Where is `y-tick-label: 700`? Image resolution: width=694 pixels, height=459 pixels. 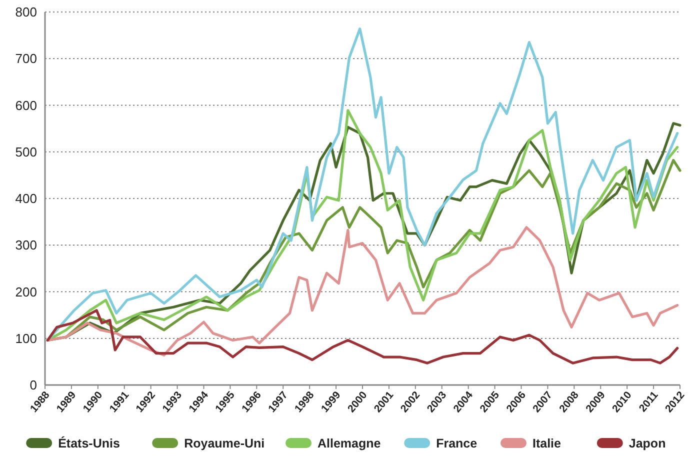
y-tick-label: 700 is located at coordinates (26, 58).